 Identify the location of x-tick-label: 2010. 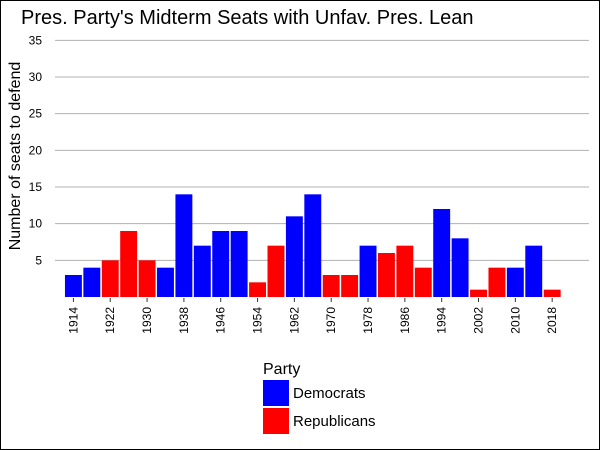
(515, 320).